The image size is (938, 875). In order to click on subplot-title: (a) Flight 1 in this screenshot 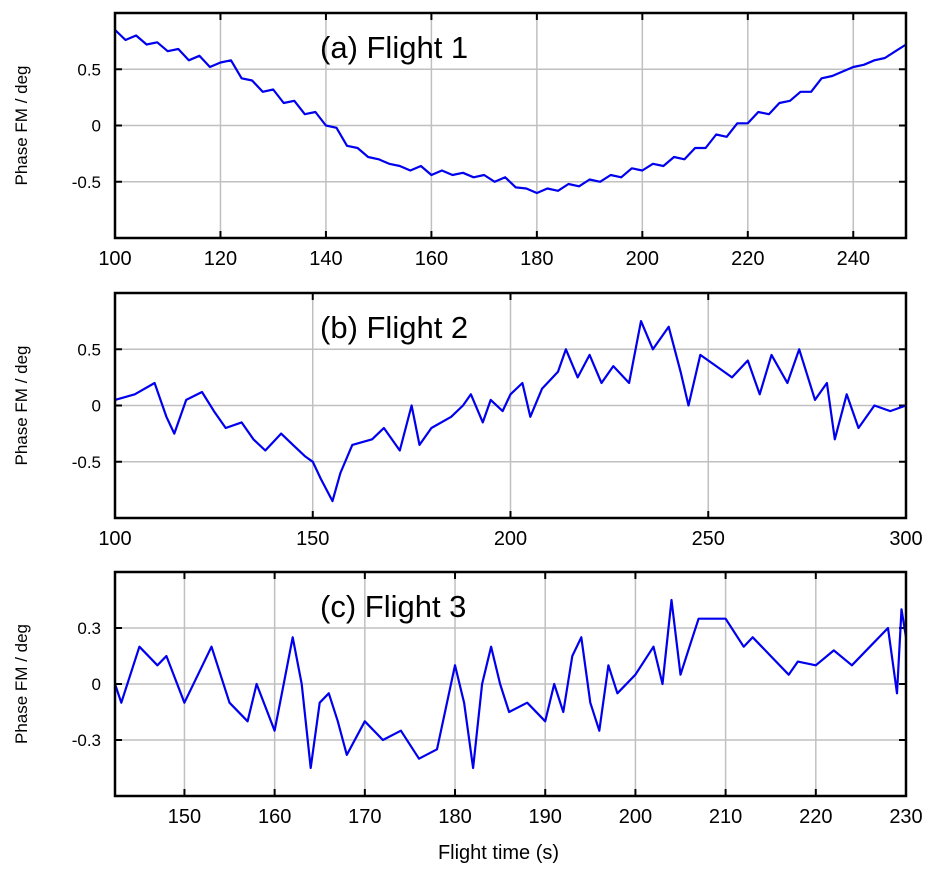, I will do `click(394, 47)`.